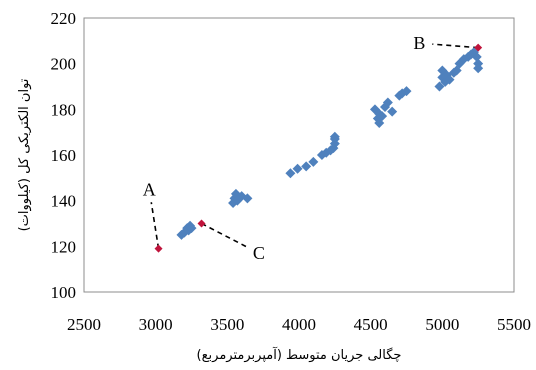 This screenshot has width=536, height=370. Describe the element at coordinates (299, 324) in the screenshot. I see `x-tick-label: 4000` at that location.